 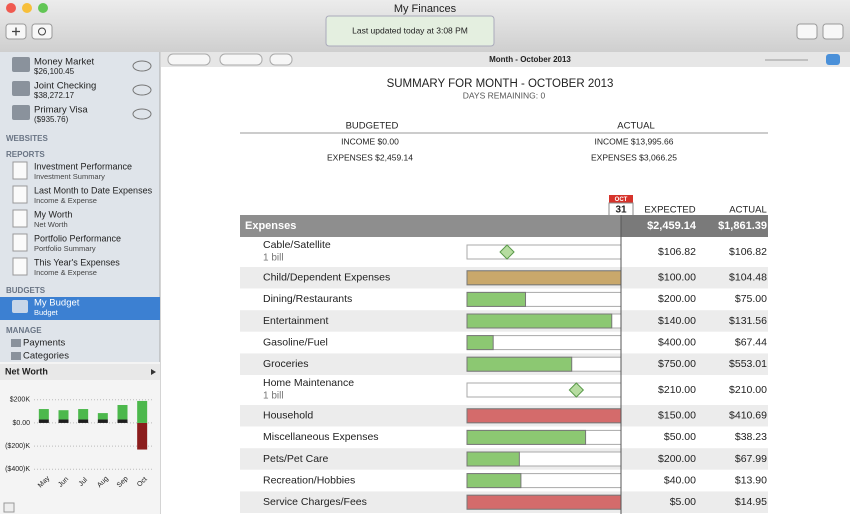 I want to click on selected-row, so click(x=80, y=308).